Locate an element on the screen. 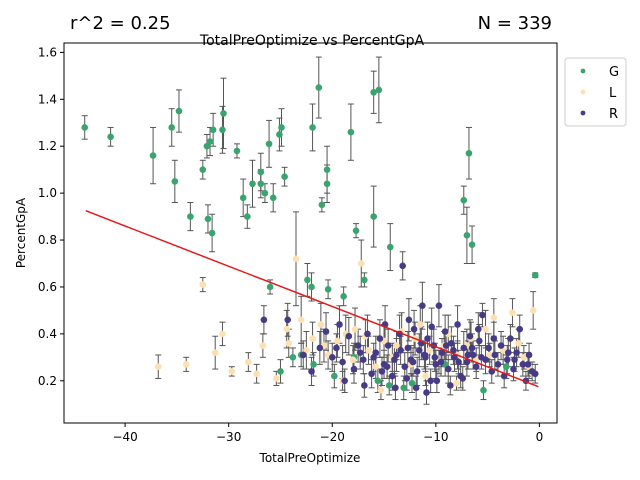 This screenshot has height=480, width=640. r-squared-annotation: r^2 = 0.25 is located at coordinates (120, 23).